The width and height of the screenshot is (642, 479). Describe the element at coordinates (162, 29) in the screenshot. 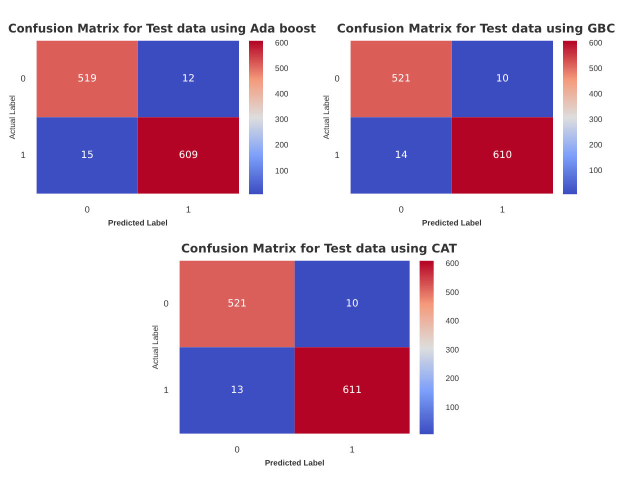

I see `chart-title: Confusion Matrix for Test data using Ada boost` at that location.